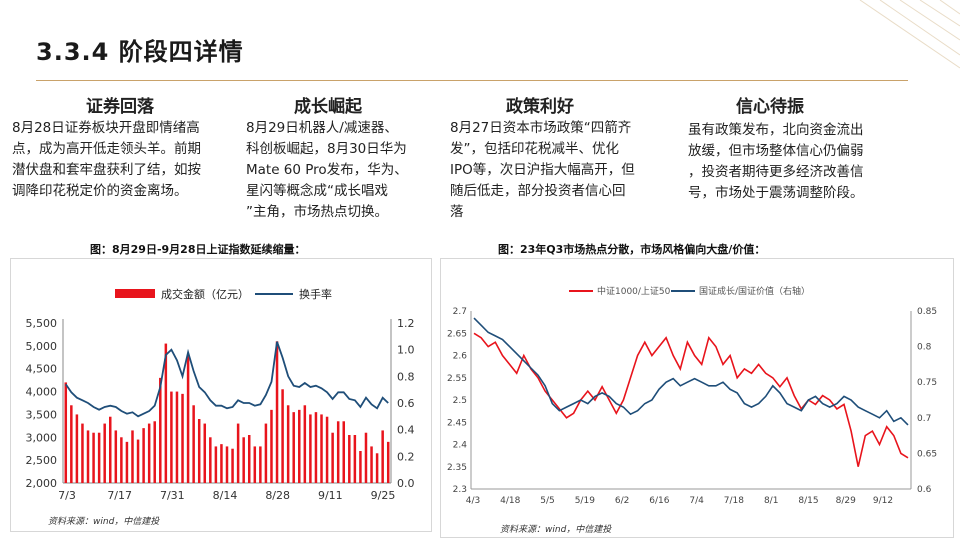 This screenshot has width=960, height=541. Describe the element at coordinates (42, 323) in the screenshot. I see `y-left-tick-label: 5,500` at that location.